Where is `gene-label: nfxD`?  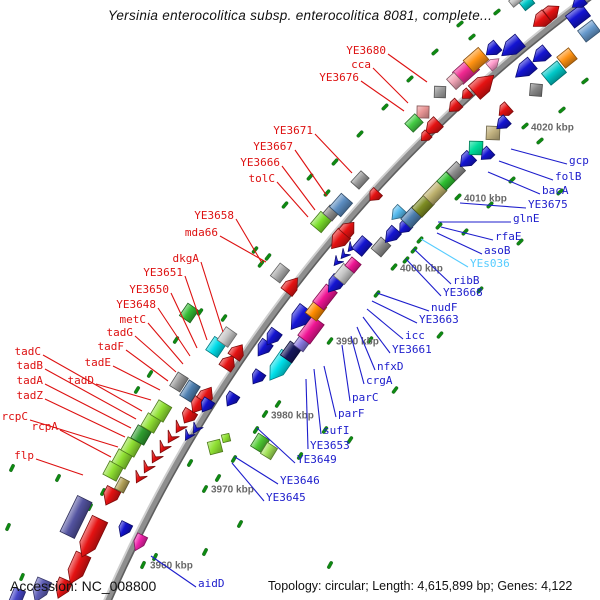 gene-label: nfxD is located at coordinates (390, 366).